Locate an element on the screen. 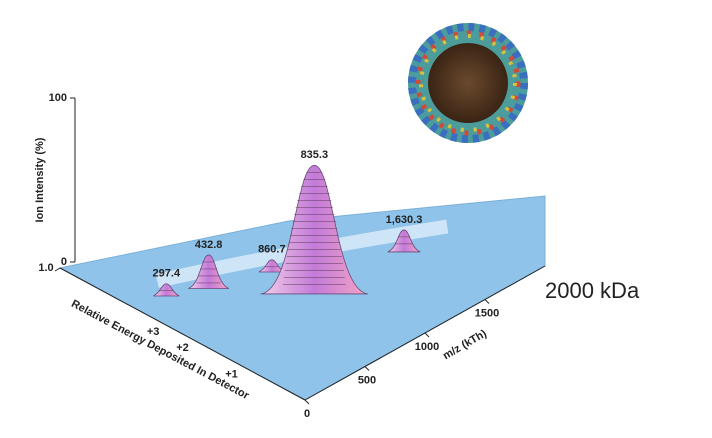  annotation: 2000 kDa is located at coordinates (592, 290).